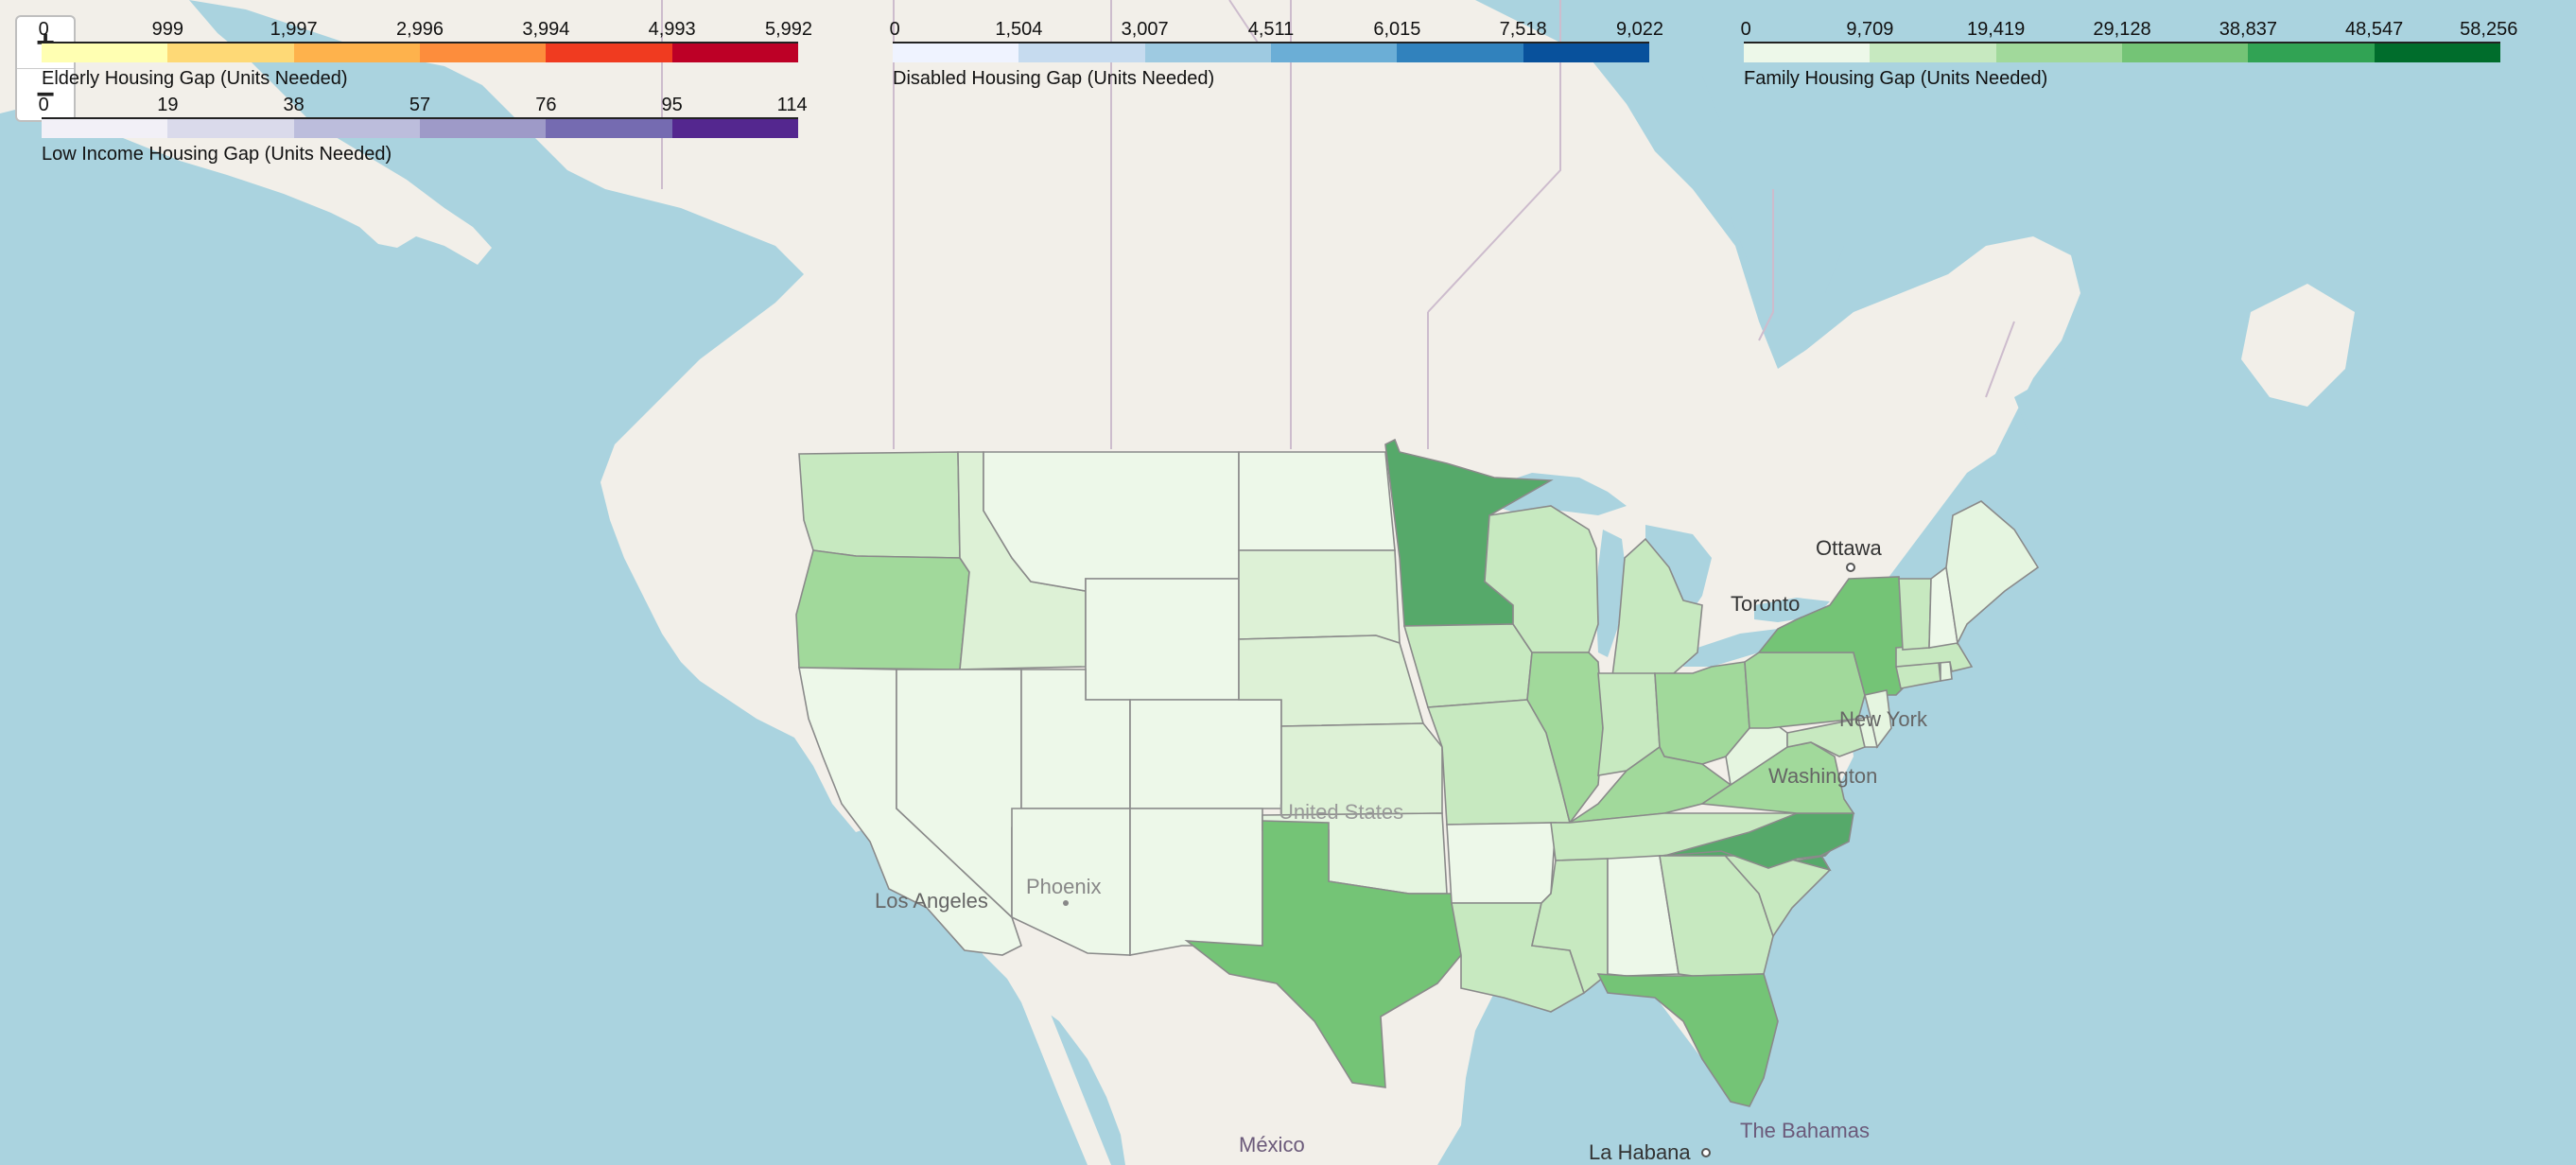  What do you see at coordinates (1643, 916) in the screenshot?
I see `state-alabama` at bounding box center [1643, 916].